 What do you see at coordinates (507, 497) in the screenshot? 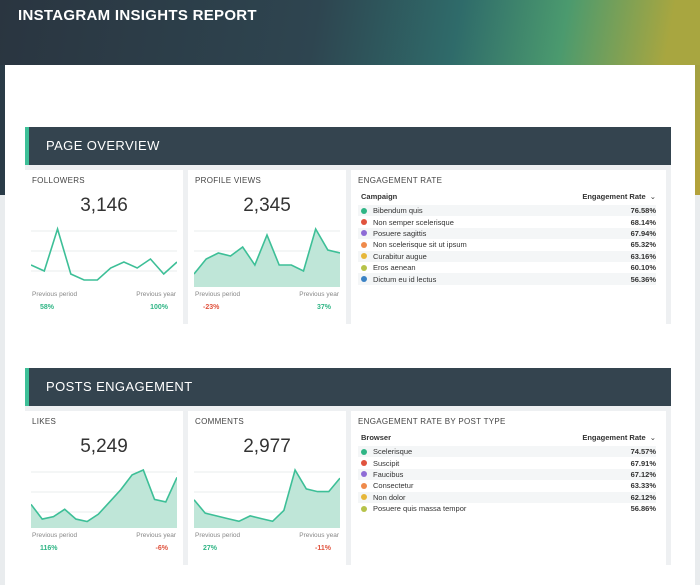
I see `table-row: Non dolor 62.12%` at bounding box center [507, 497].